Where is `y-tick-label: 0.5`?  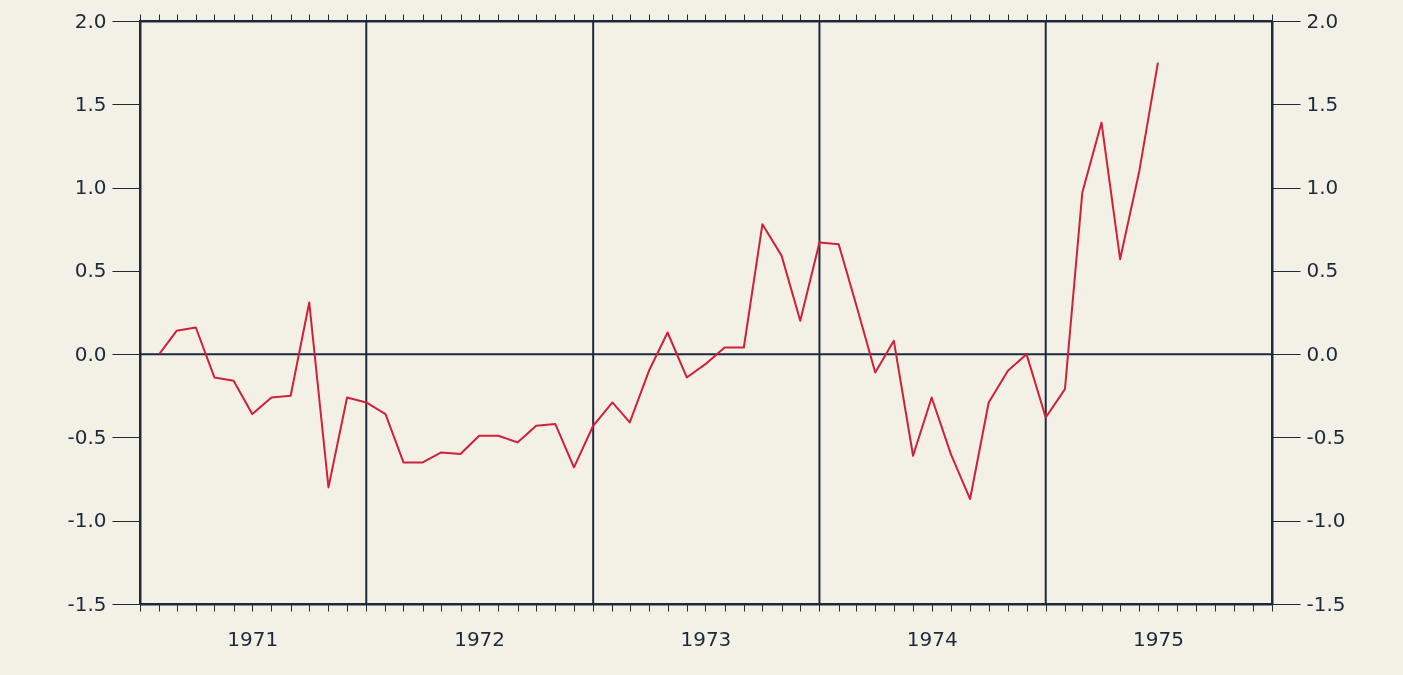
y-tick-label: 0.5 is located at coordinates (90, 270).